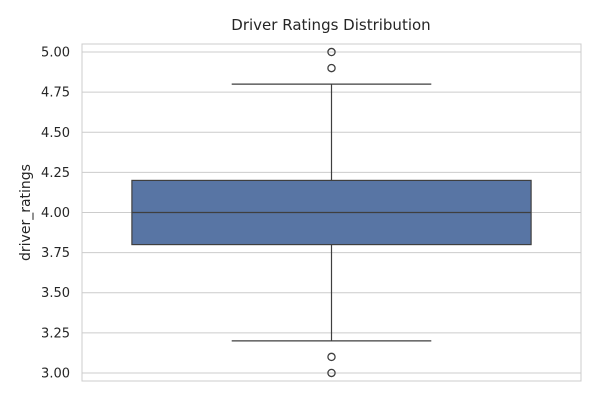  What do you see at coordinates (55, 93) in the screenshot?
I see `y-tick-label: 4.75` at bounding box center [55, 93].